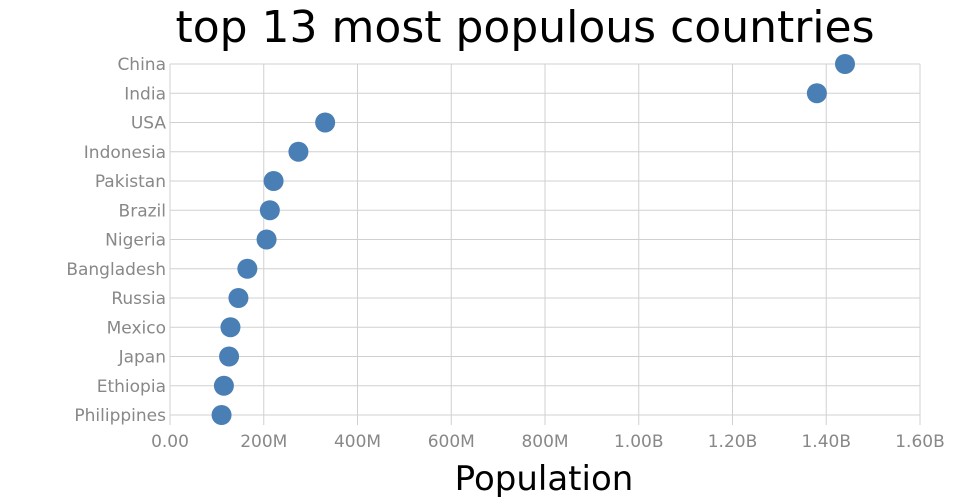 The height and width of the screenshot is (500, 960). I want to click on y-tick-label: USA, so click(149, 124).